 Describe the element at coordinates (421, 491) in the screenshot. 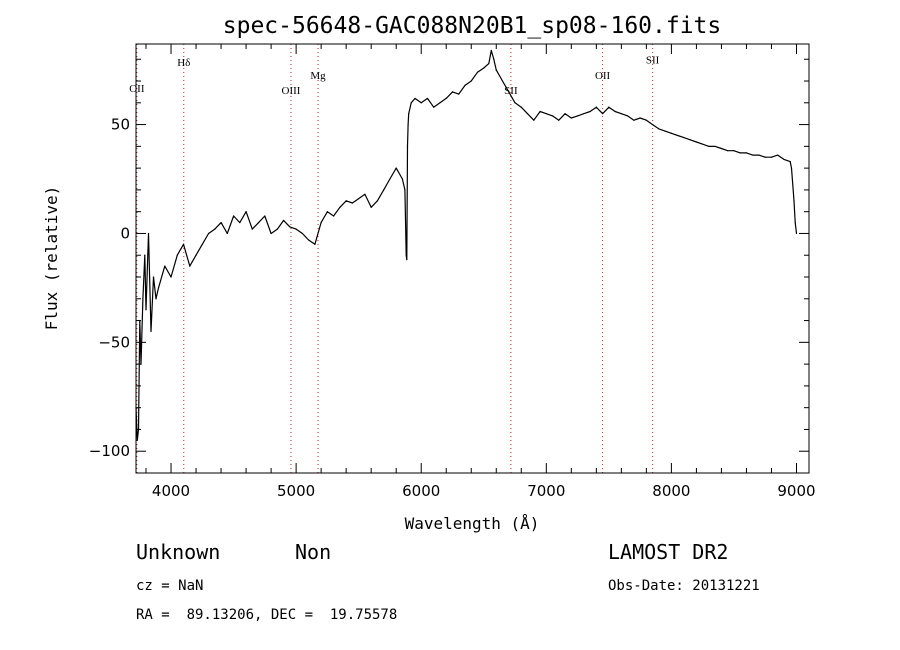

I see `x-tick-label: 6000` at that location.